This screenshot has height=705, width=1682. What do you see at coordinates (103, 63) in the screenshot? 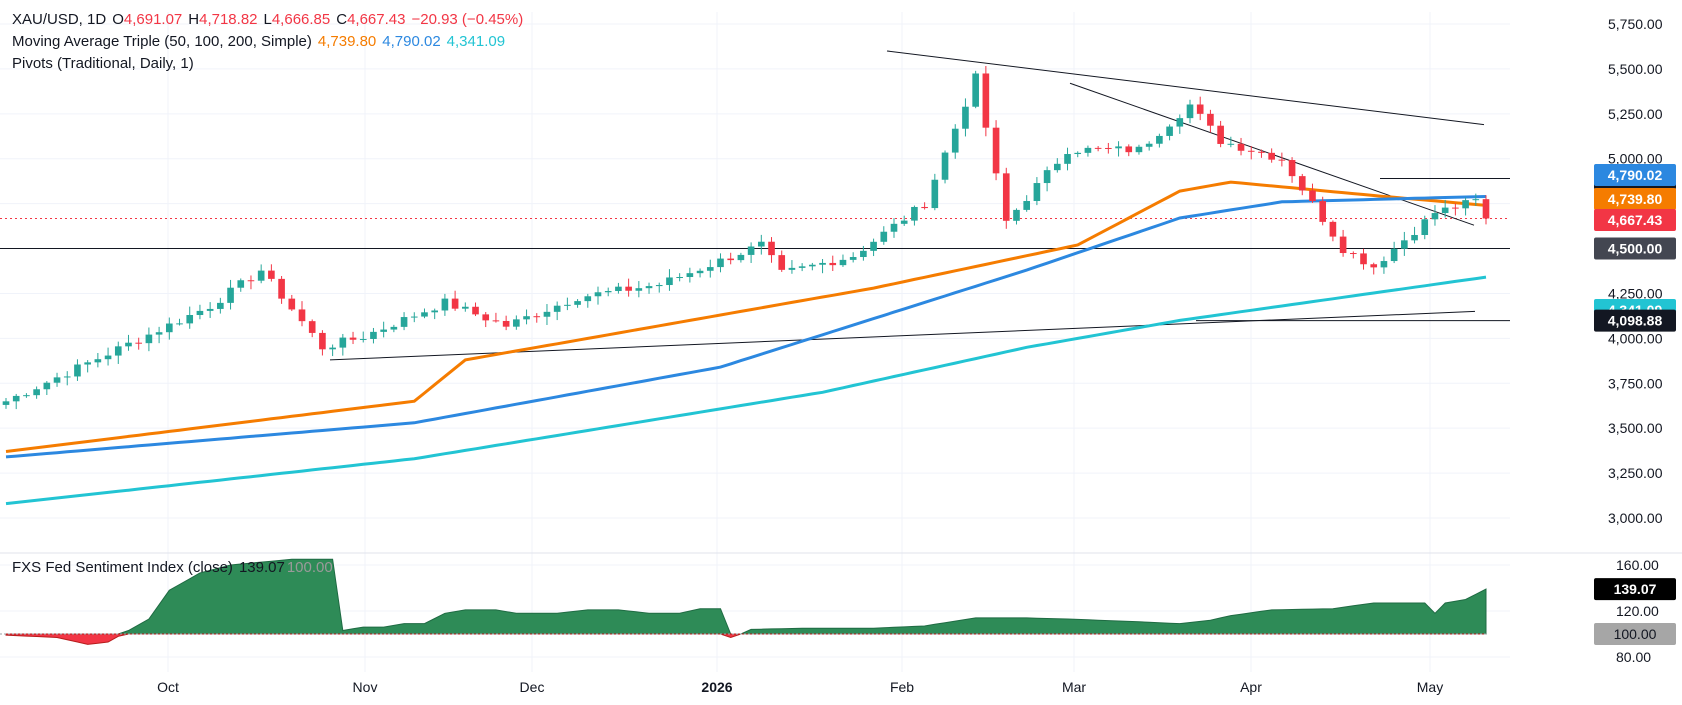
I see `pivots-title: Pivots (Traditional, Daily, 1)` at bounding box center [103, 63].